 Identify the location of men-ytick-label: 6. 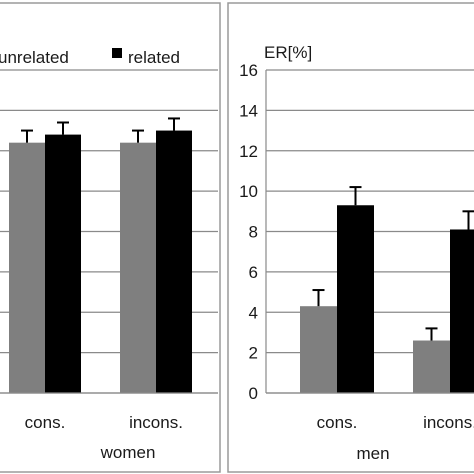
(253, 272).